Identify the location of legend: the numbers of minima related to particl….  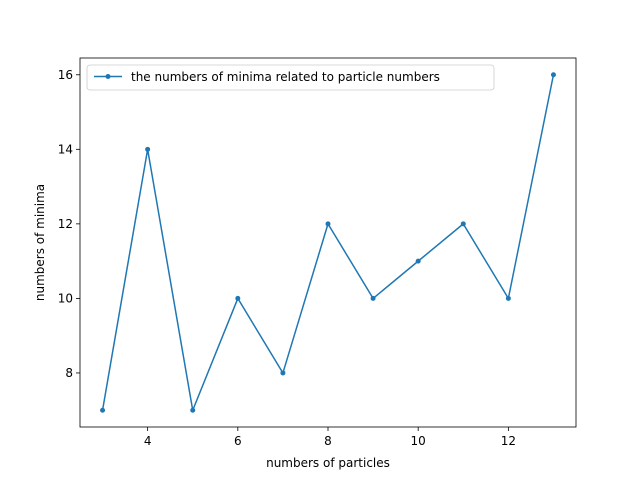
(290, 77).